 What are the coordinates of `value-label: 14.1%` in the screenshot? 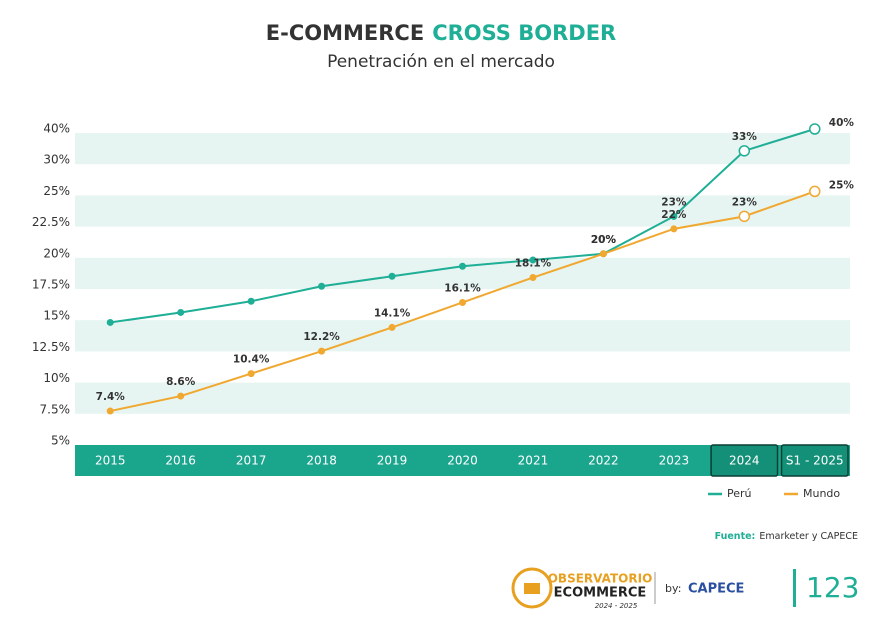 It's located at (392, 313).